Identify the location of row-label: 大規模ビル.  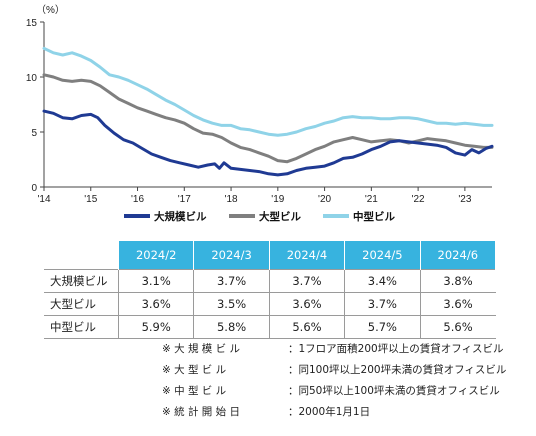
(81, 281).